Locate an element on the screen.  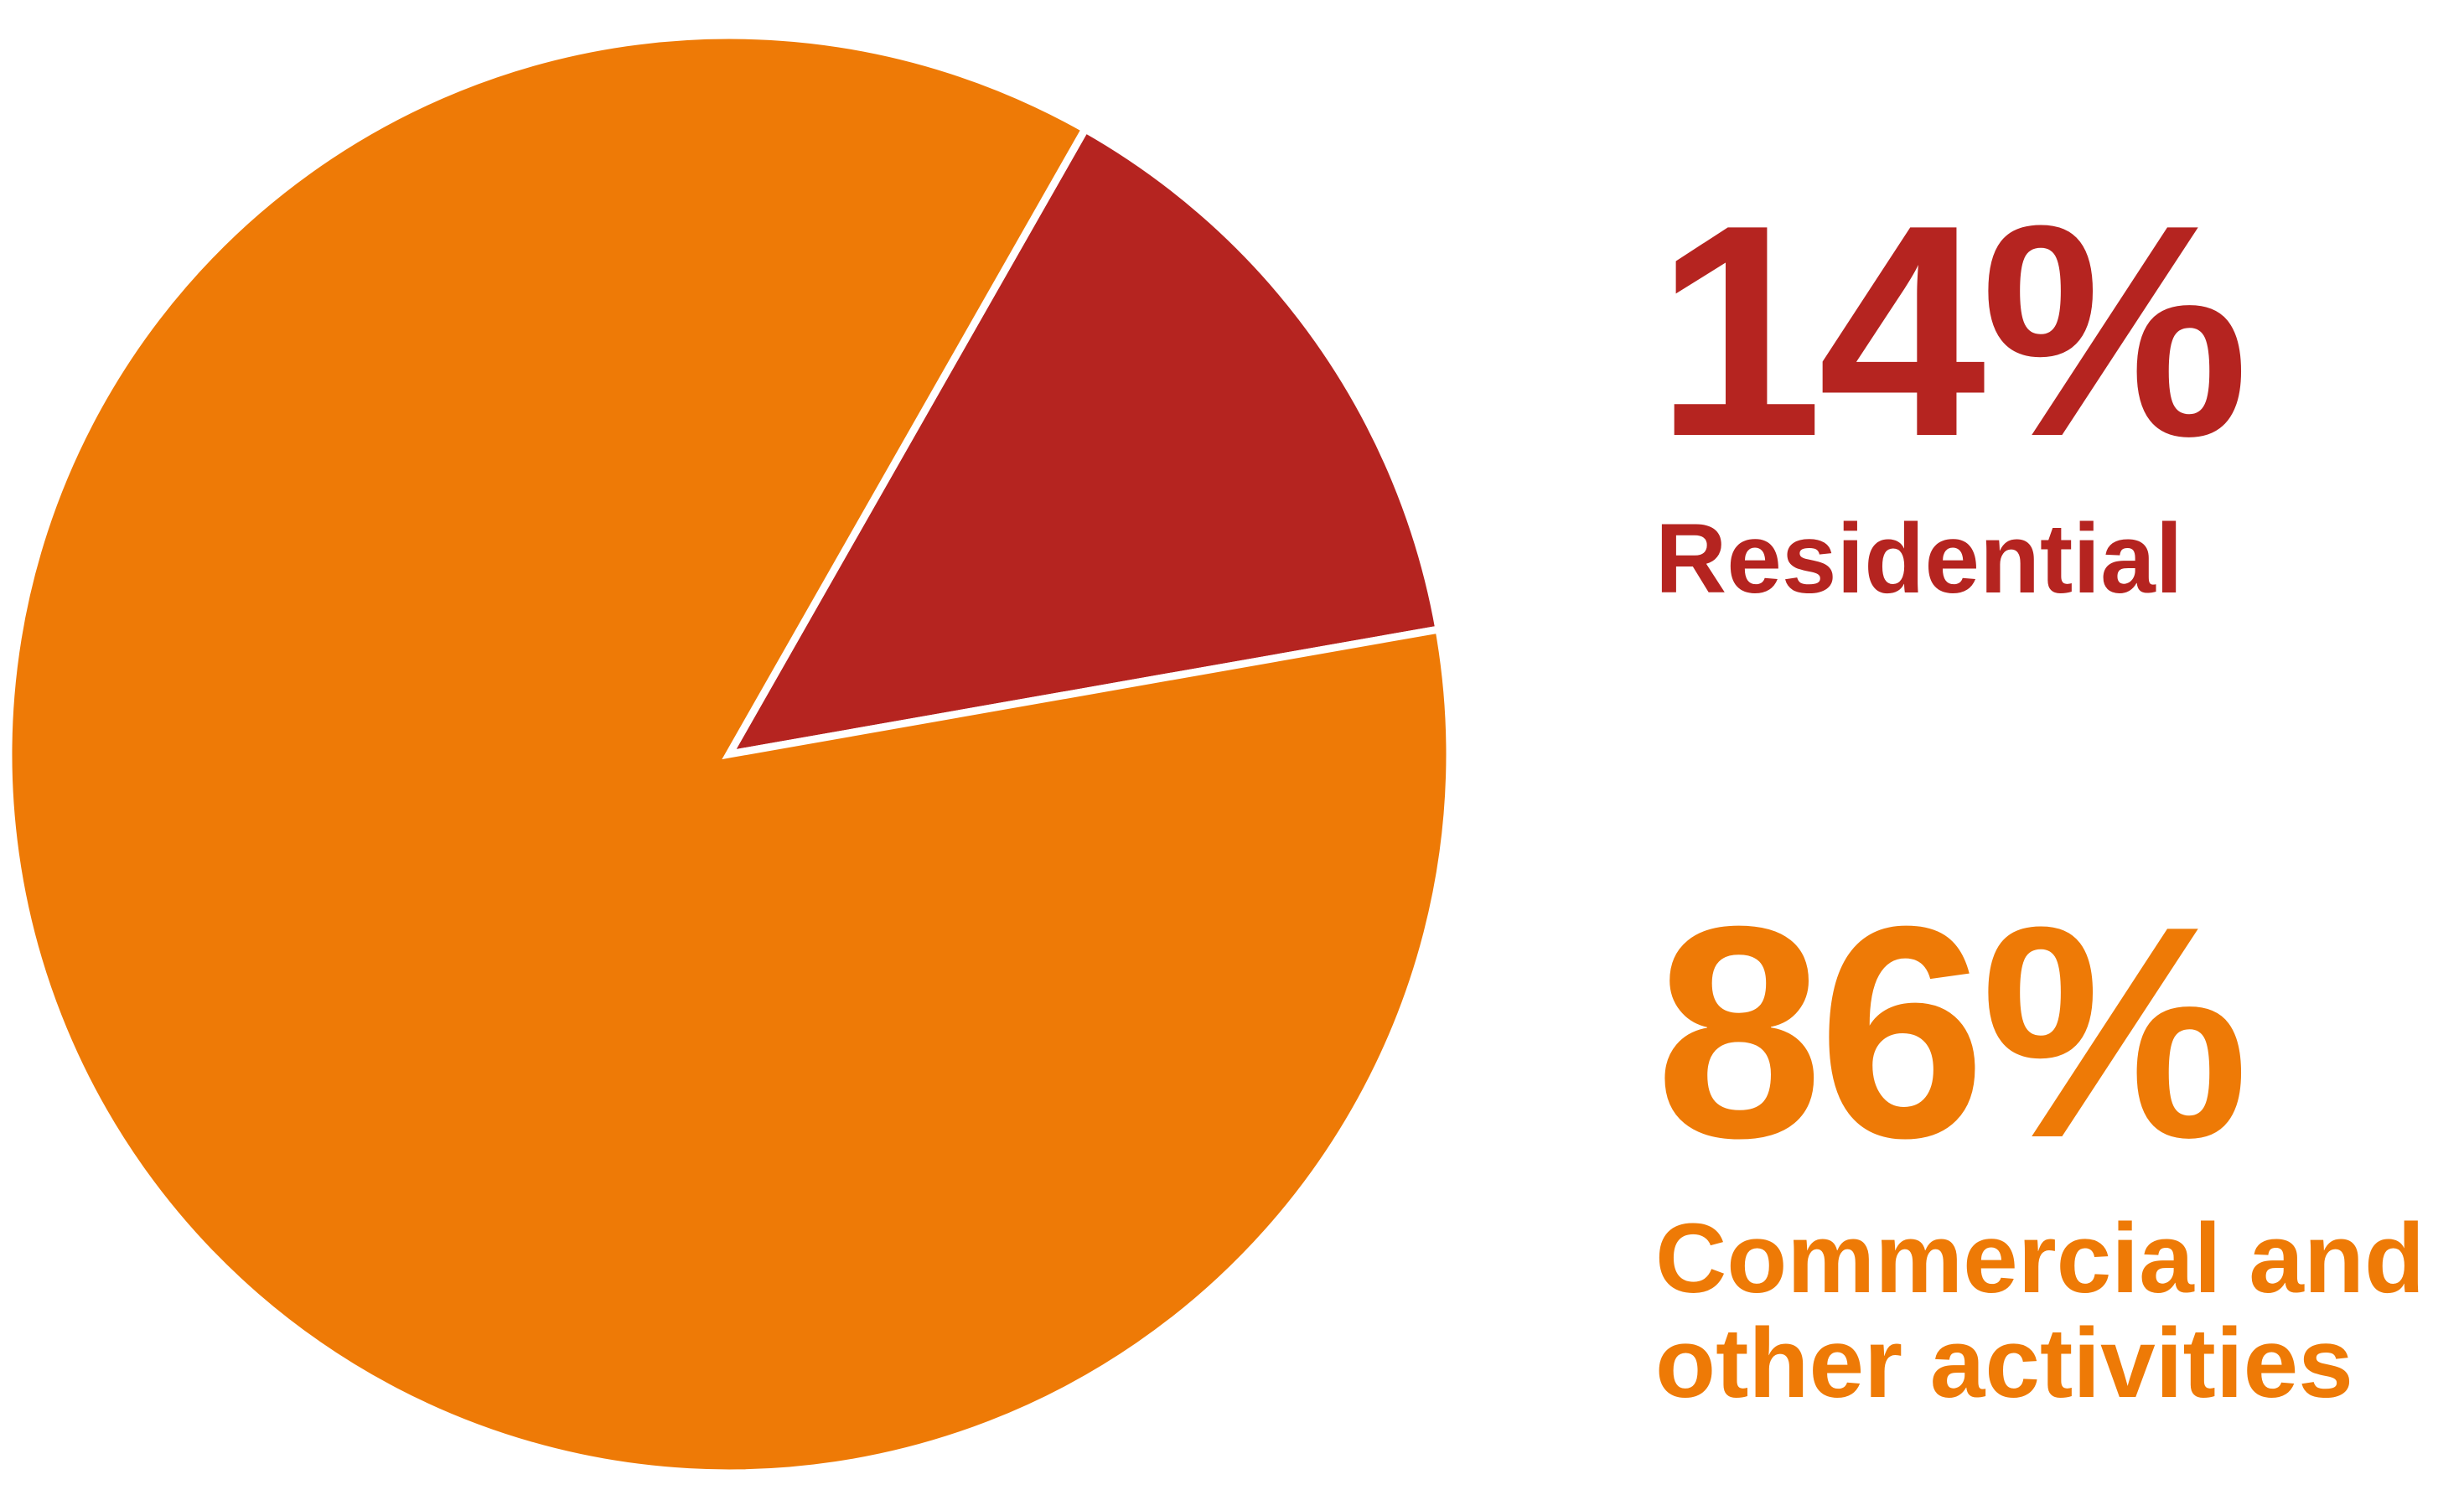
commercial-label: Commercial and other activities is located at coordinates (2040, 1311).